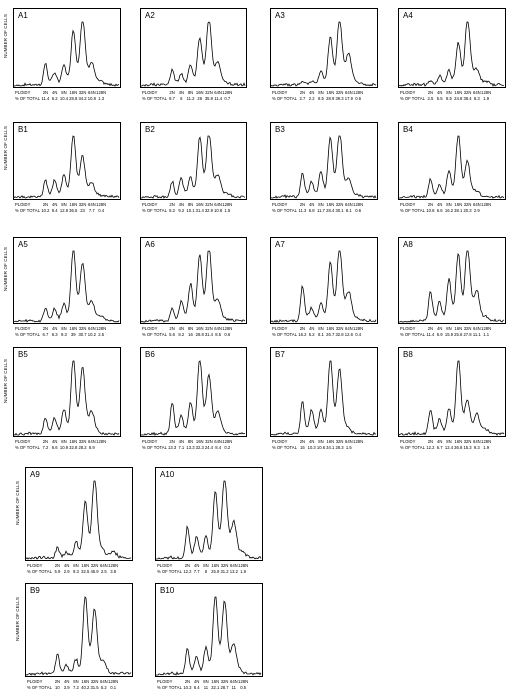 The width and height of the screenshot is (520, 697). I want to click on percent-value: 7.1, so click(181, 447).